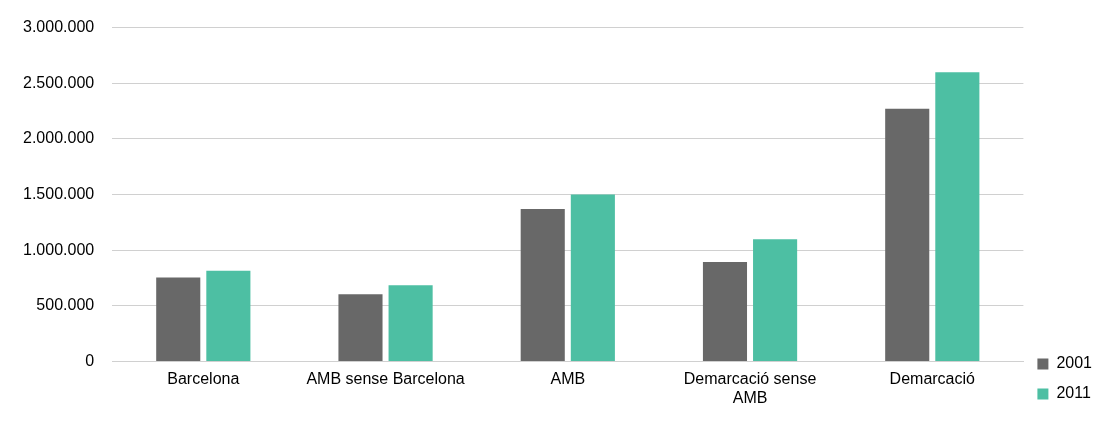 This screenshot has width=1107, height=421. I want to click on legend-label: 2011, so click(1073, 393).